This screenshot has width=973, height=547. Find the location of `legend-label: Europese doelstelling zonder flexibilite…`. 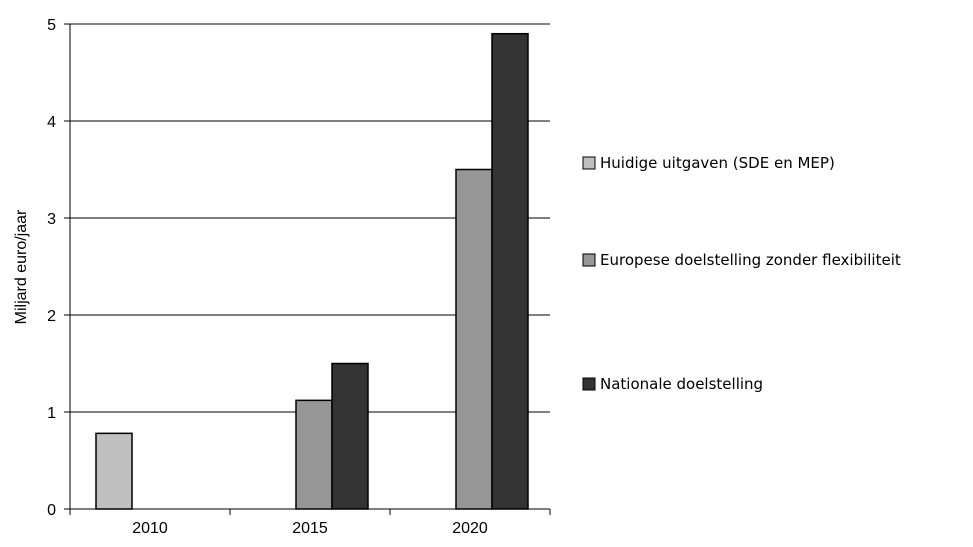

legend-label: Europese doelstelling zonder flexibilite… is located at coordinates (750, 260).